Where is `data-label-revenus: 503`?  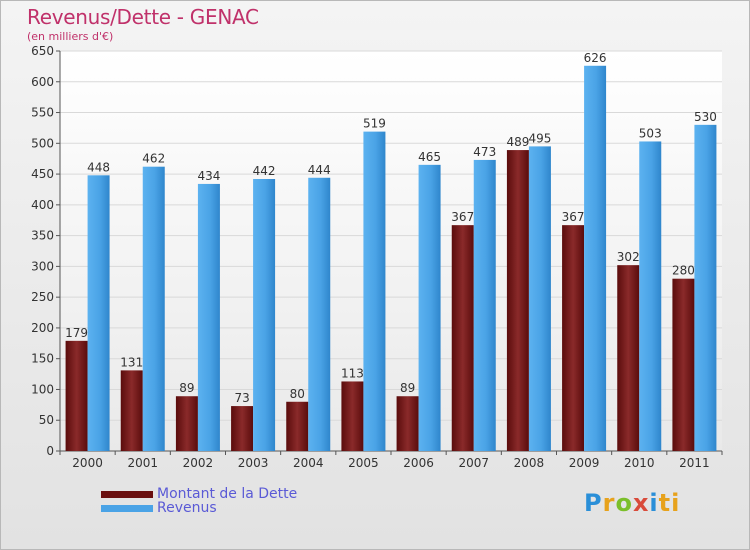
data-label-revenus: 503 is located at coordinates (650, 133).